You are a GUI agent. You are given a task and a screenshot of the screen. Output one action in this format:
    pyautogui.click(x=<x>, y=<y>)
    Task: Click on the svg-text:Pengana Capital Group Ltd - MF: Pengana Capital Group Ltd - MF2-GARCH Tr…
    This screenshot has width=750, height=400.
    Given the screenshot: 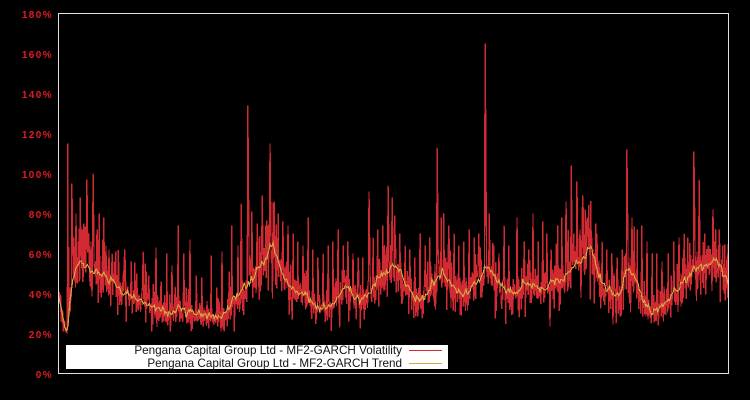 What is the action you would take?
    pyautogui.click(x=274, y=363)
    